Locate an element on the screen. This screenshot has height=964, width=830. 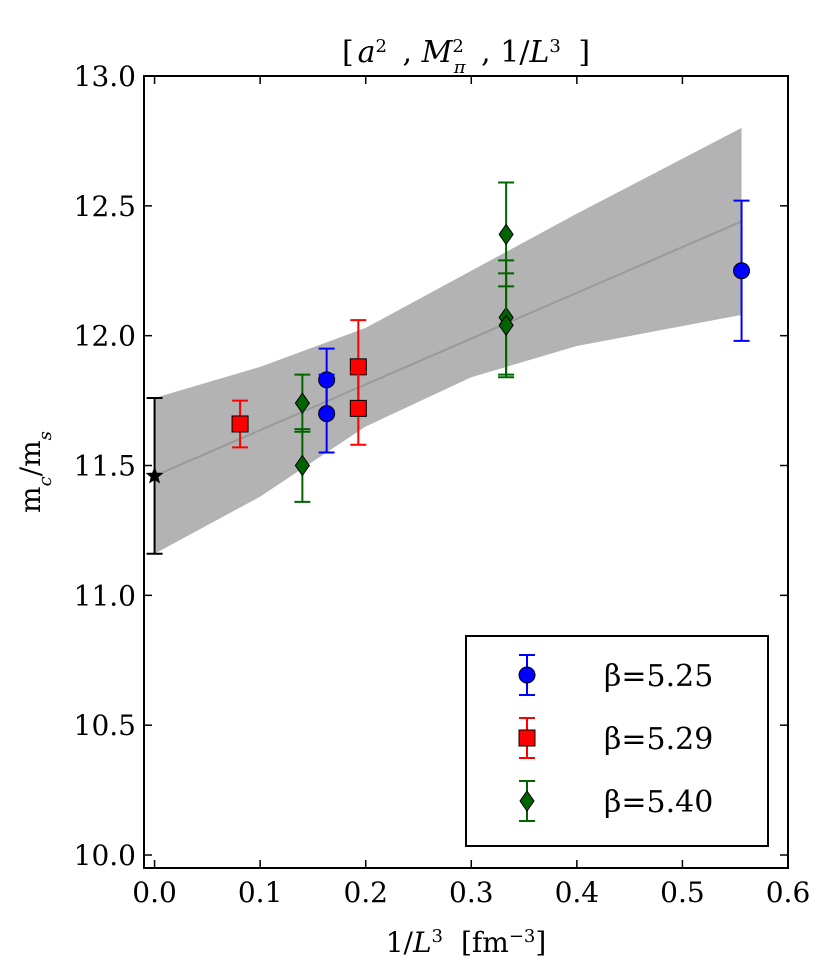
extrapolated-point is located at coordinates (154, 475).